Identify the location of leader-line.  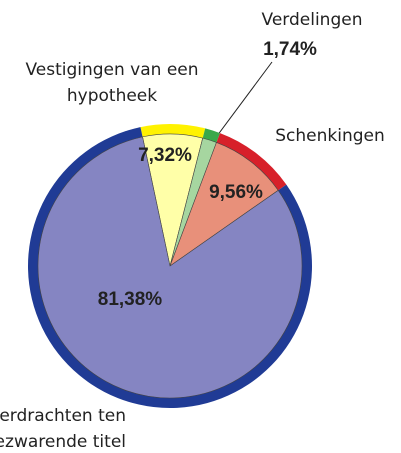
(243, 101).